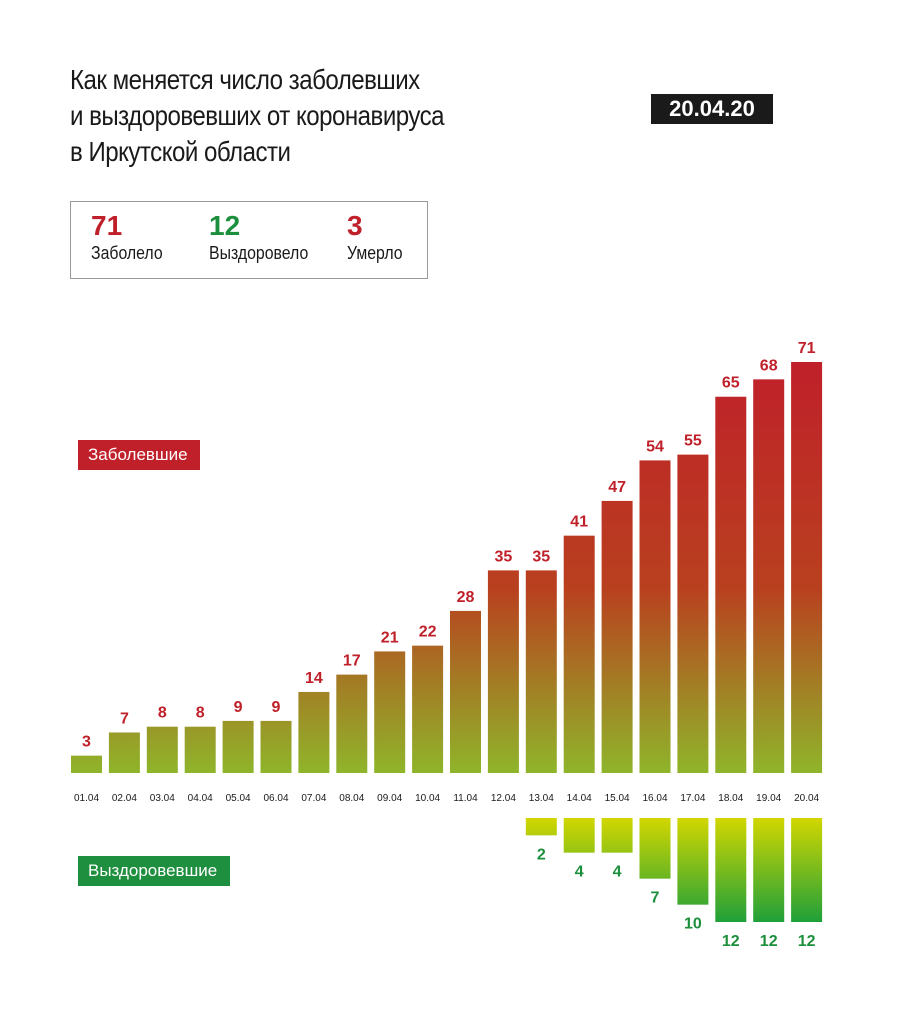 The width and height of the screenshot is (900, 1020). I want to click on sick-bar-label: 17, so click(352, 661).